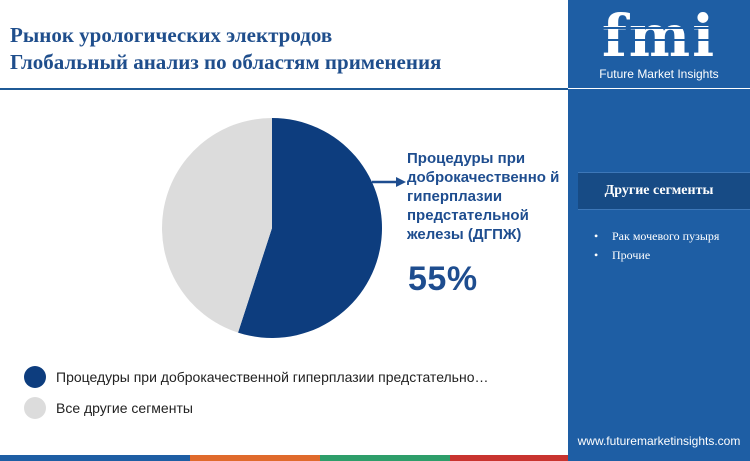 This screenshot has height=461, width=750. What do you see at coordinates (35, 377) in the screenshot?
I see `legend-swatch-bph` at bounding box center [35, 377].